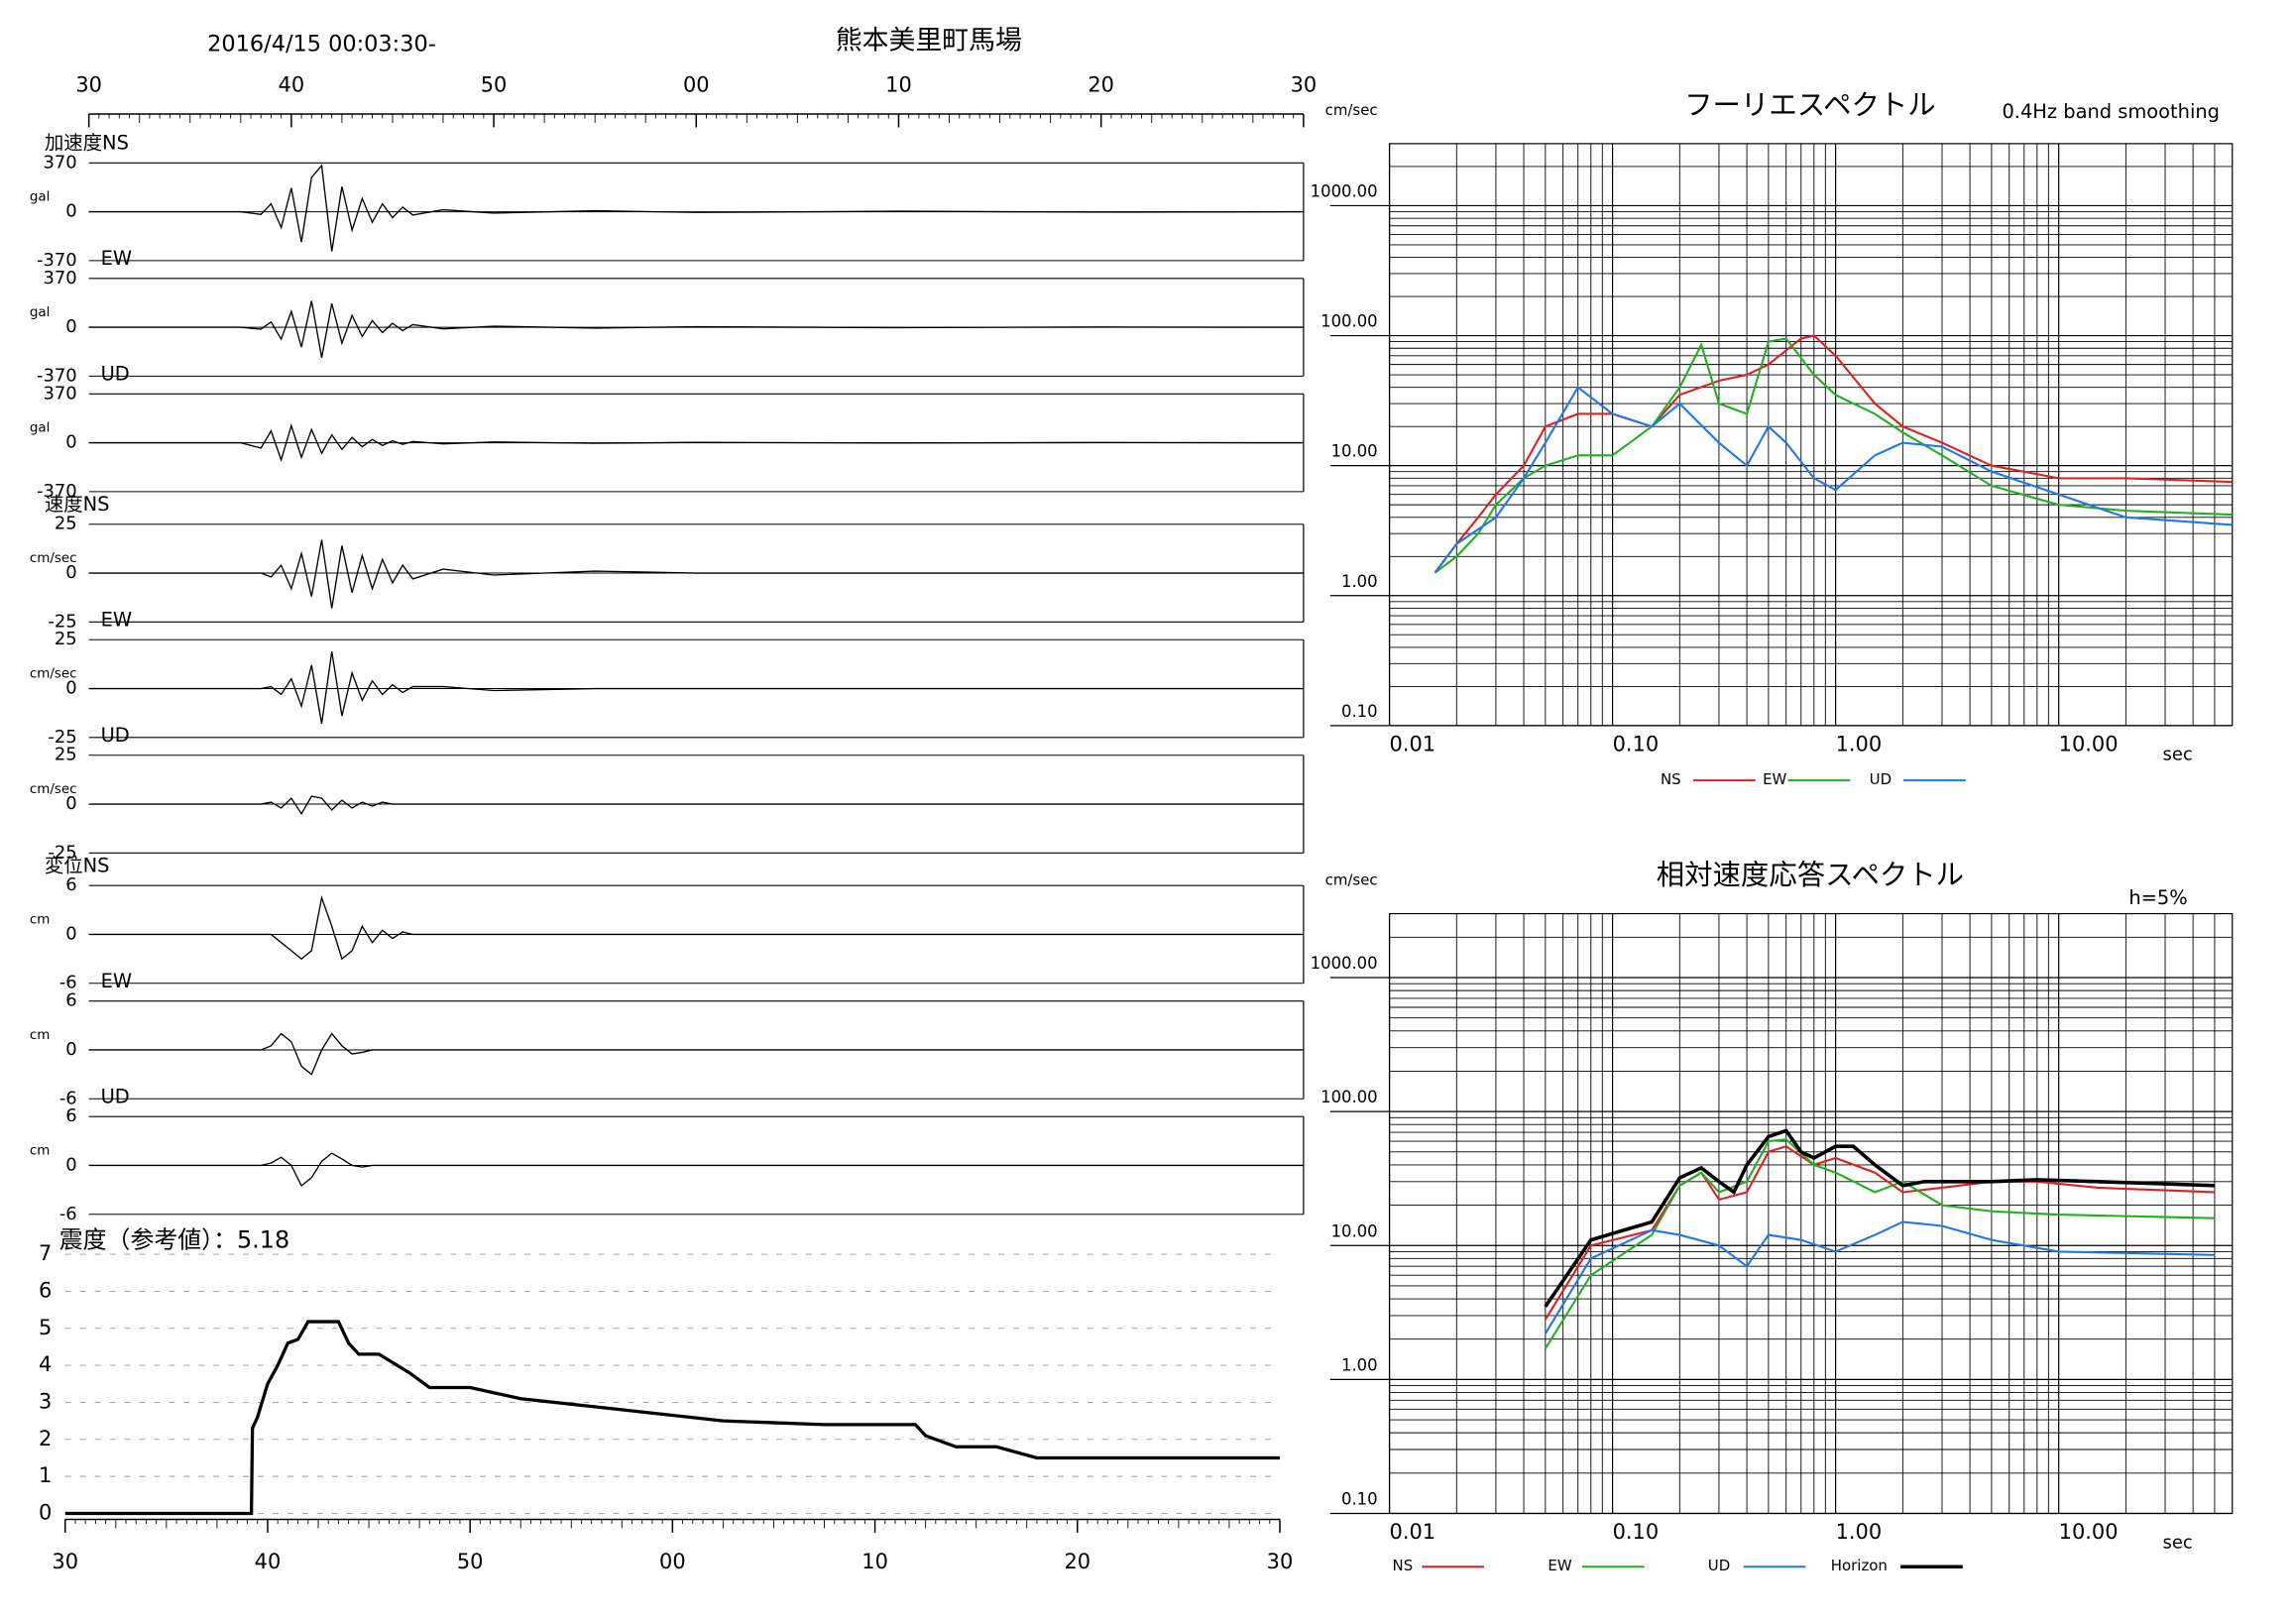 The width and height of the screenshot is (2296, 1623). What do you see at coordinates (1811, 875) in the screenshot?
I see `chart-title: 相対速度応答スペクトル` at bounding box center [1811, 875].